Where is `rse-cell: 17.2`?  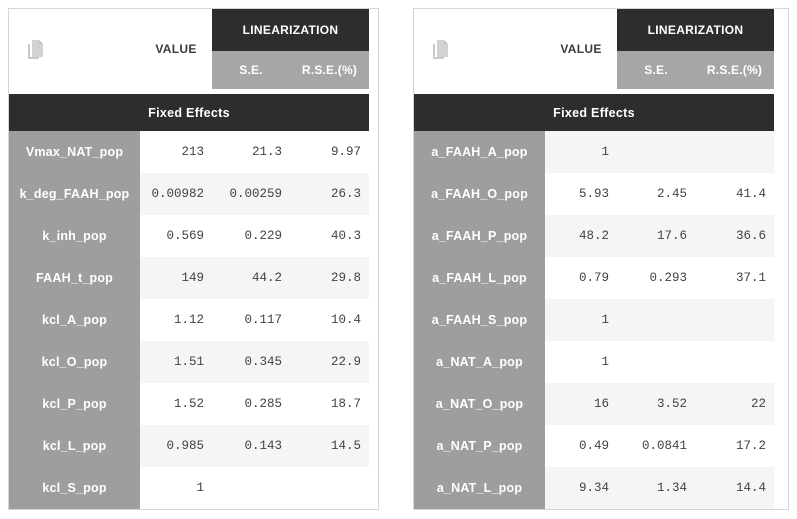 rse-cell: 17.2 is located at coordinates (750, 446).